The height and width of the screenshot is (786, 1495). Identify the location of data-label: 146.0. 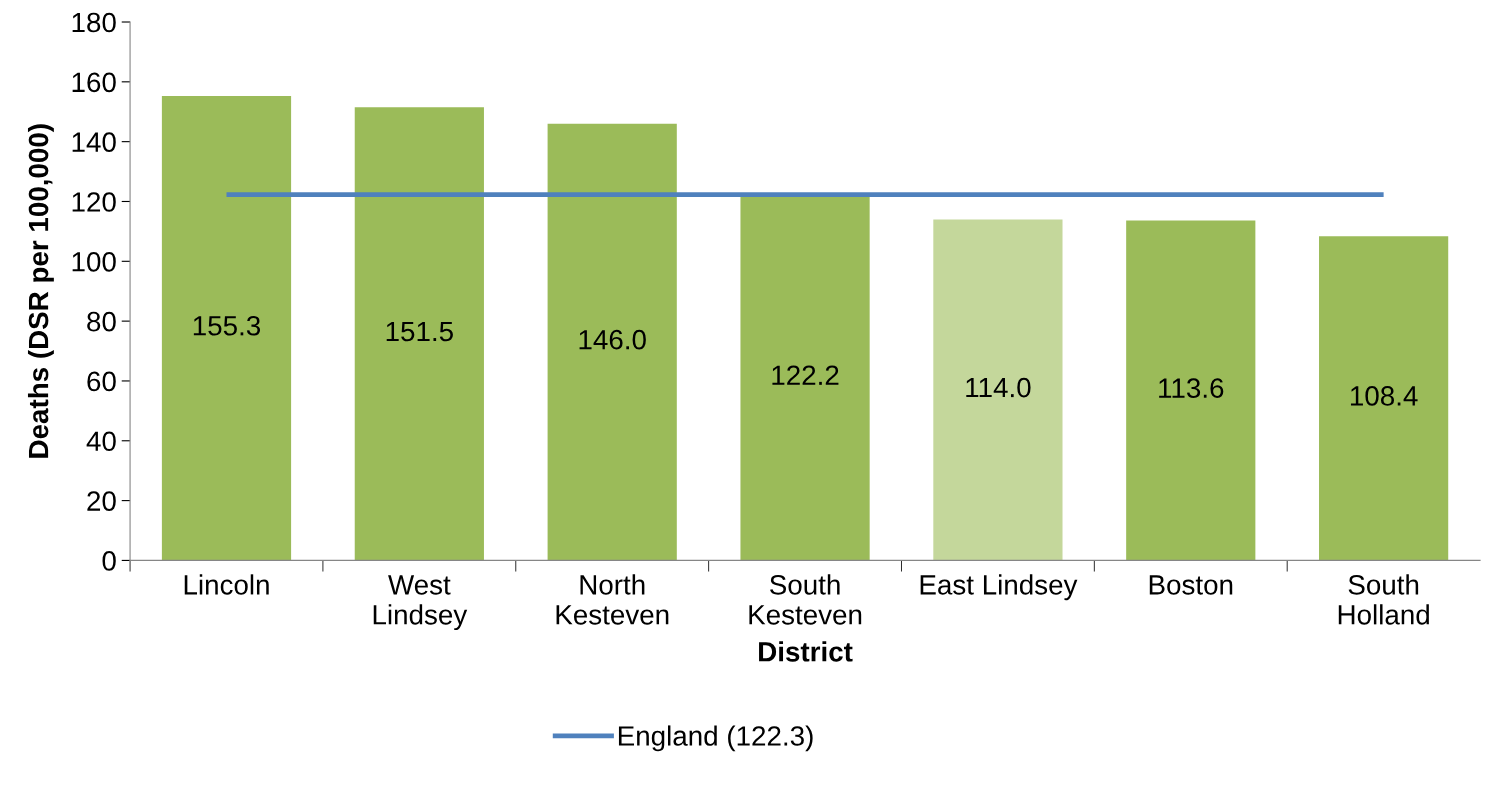
(612, 339).